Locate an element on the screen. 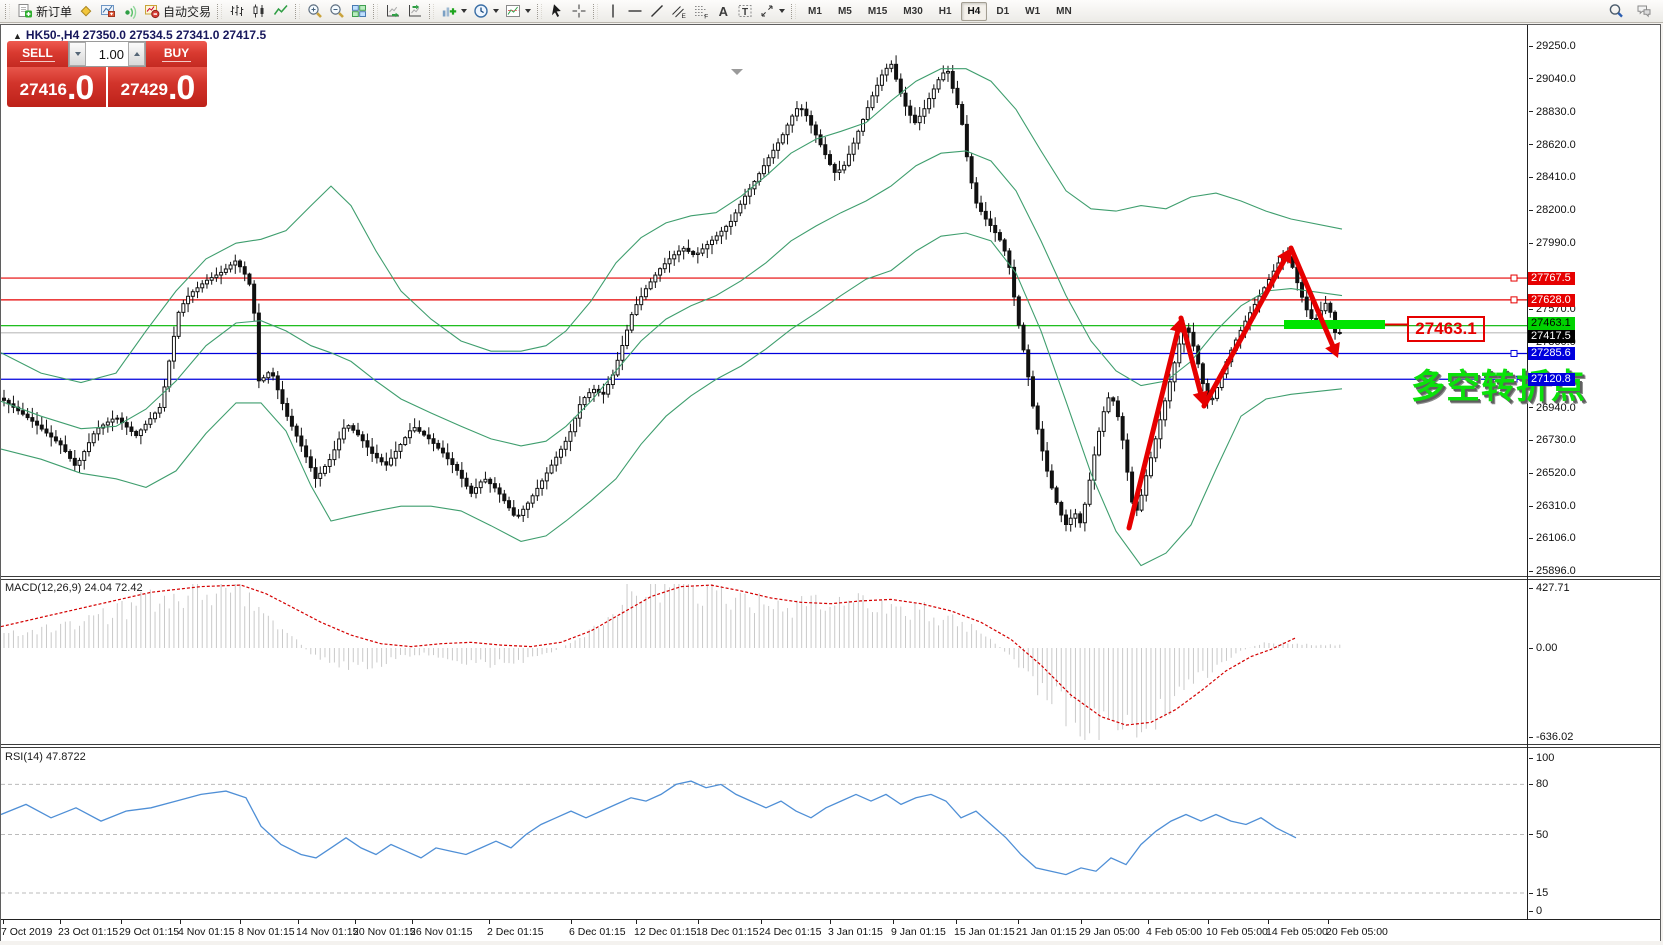 The height and width of the screenshot is (945, 1663). horizontal-line-icon is located at coordinates (635, 11).